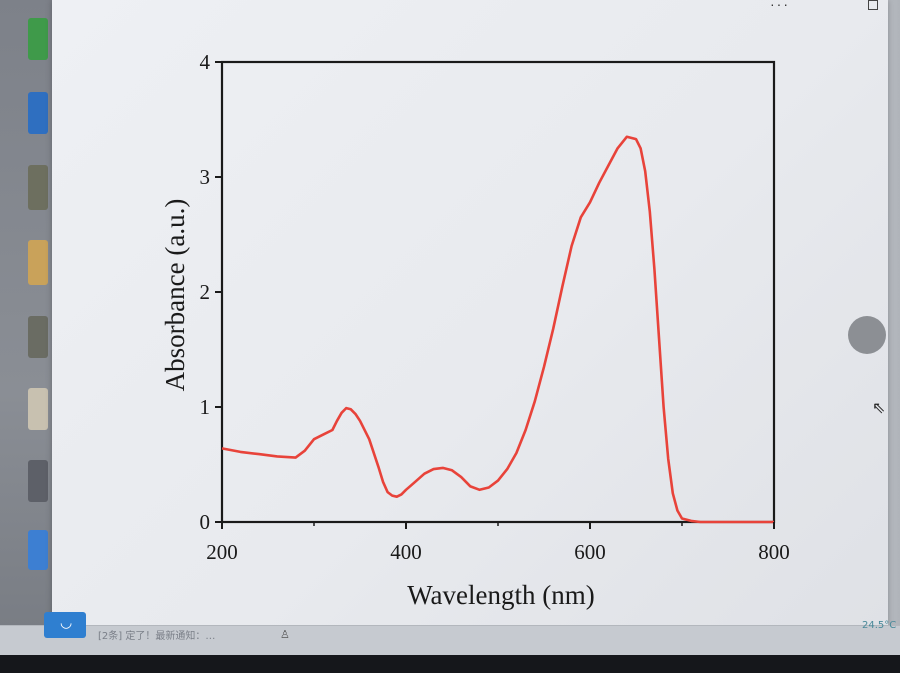  I want to click on chat-button: ◡, so click(65, 625).